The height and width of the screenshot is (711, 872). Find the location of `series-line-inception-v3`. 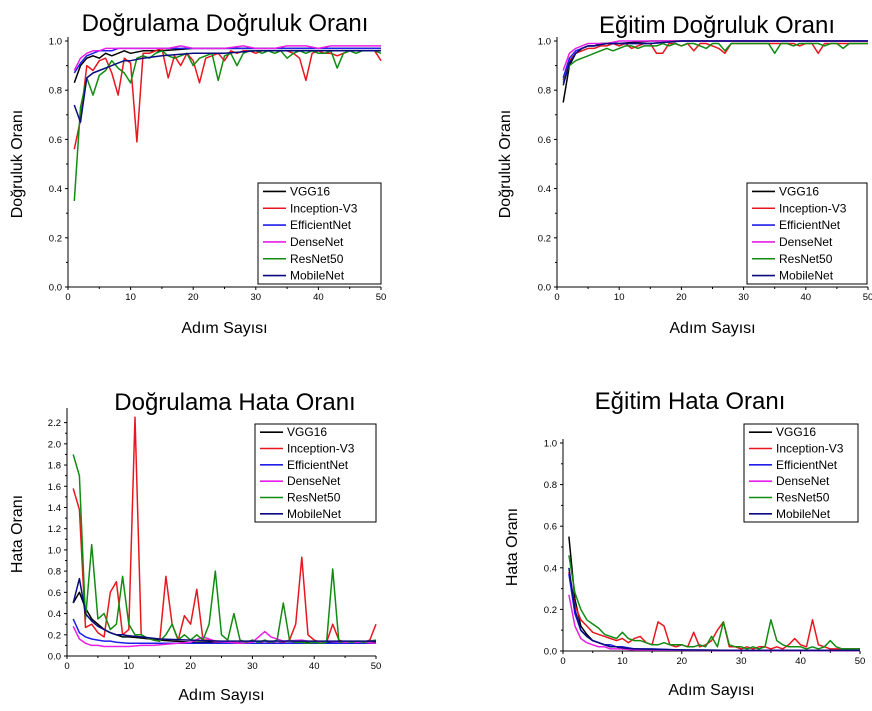

series-line-inception-v3 is located at coordinates (227, 98).